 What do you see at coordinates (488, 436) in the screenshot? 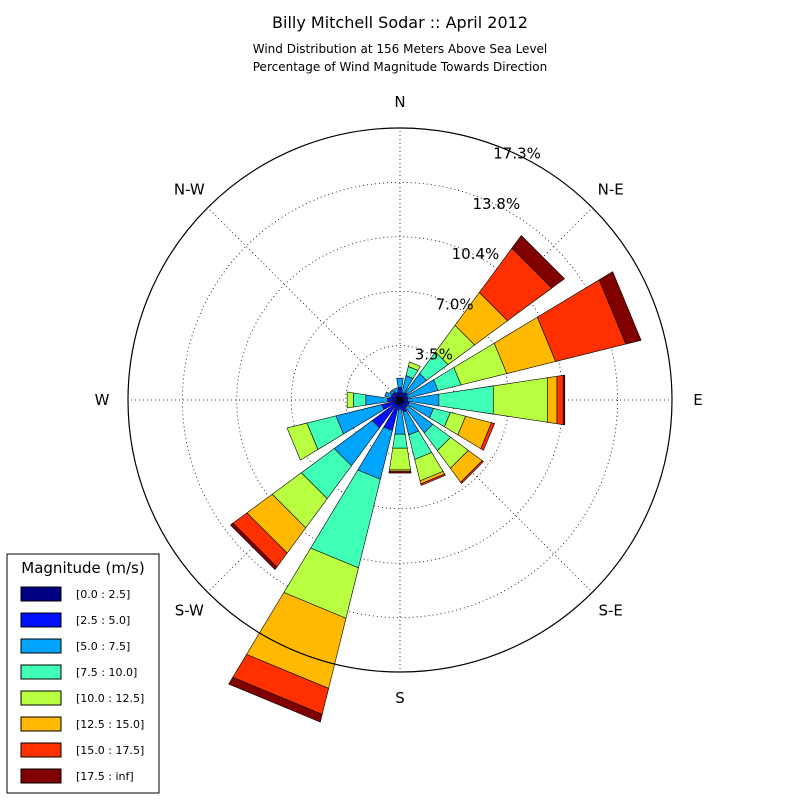
I see `bar-segment-dir5-bin6` at bounding box center [488, 436].